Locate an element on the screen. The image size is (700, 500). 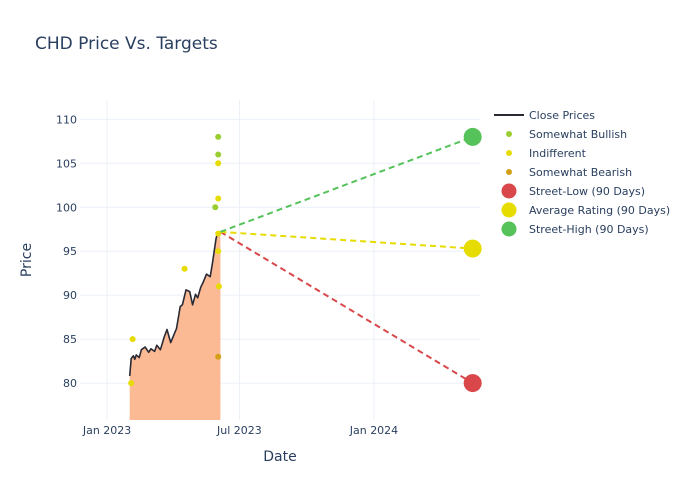
x-axis-title: Date is located at coordinates (279, 457).